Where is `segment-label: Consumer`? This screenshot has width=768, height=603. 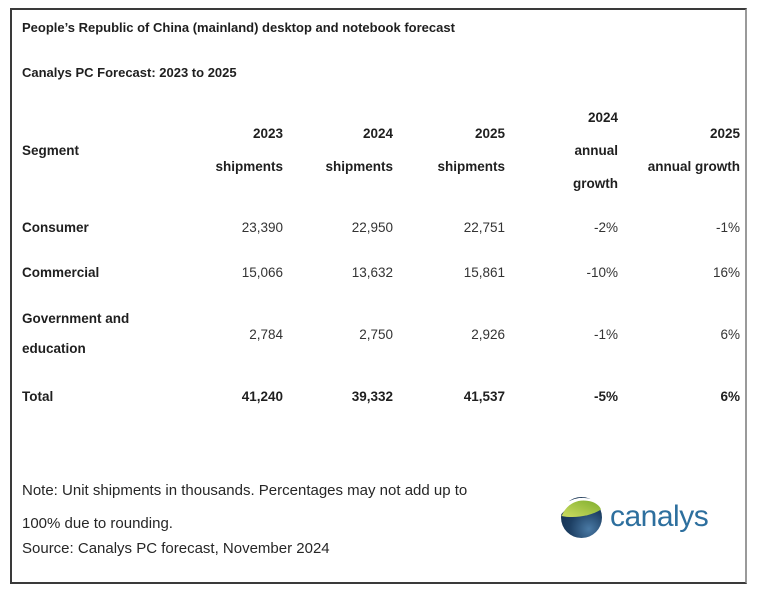 segment-label: Consumer is located at coordinates (55, 227).